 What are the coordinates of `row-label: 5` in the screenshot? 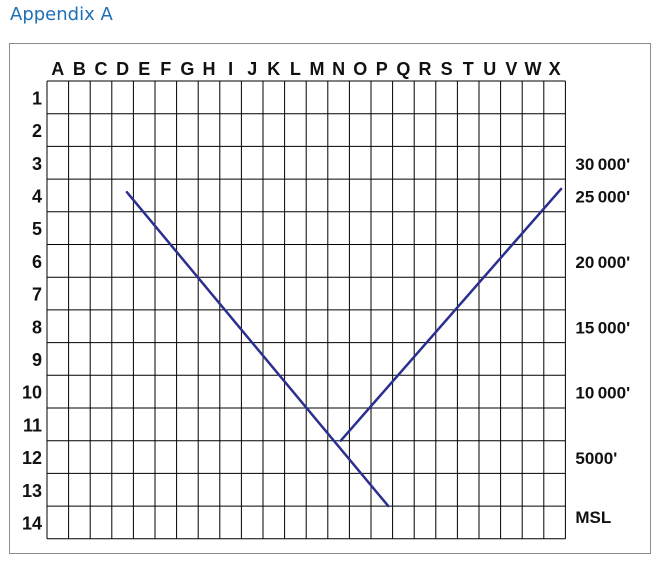 It's located at (37, 229).